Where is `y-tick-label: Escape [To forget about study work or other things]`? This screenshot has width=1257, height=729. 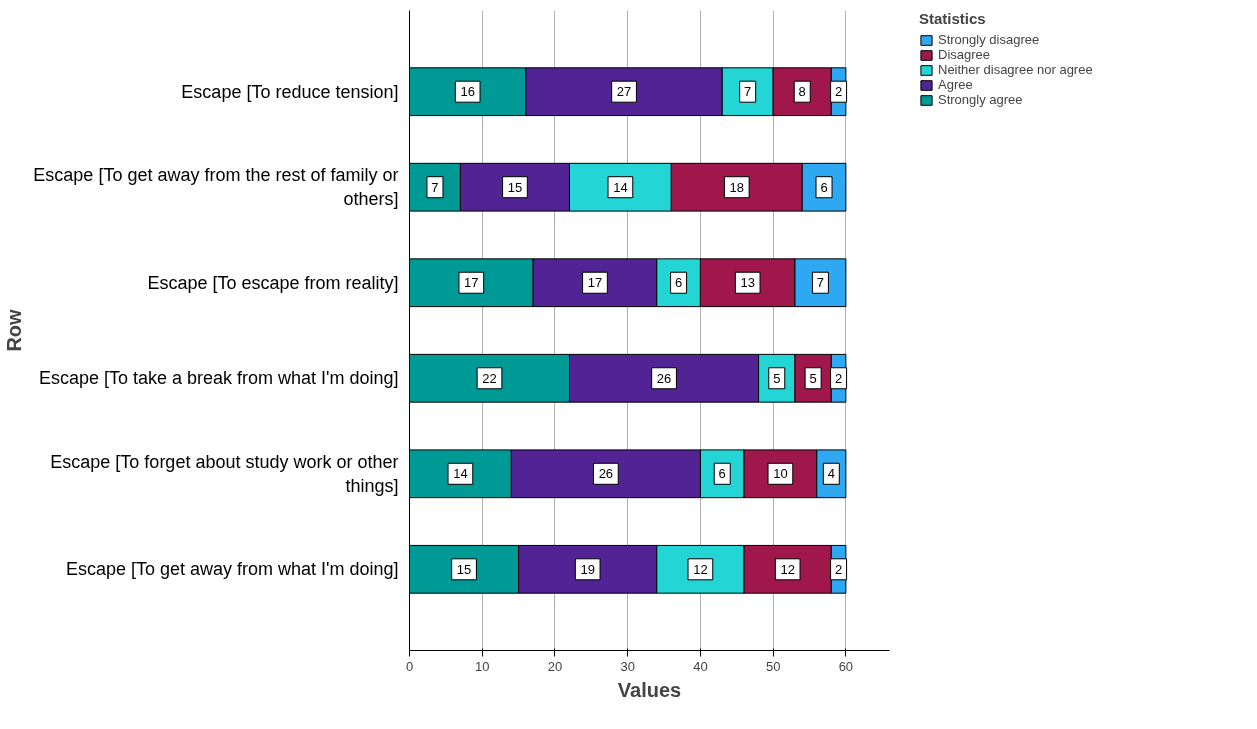 y-tick-label: Escape [To forget about study work or other things] is located at coordinates (224, 473).